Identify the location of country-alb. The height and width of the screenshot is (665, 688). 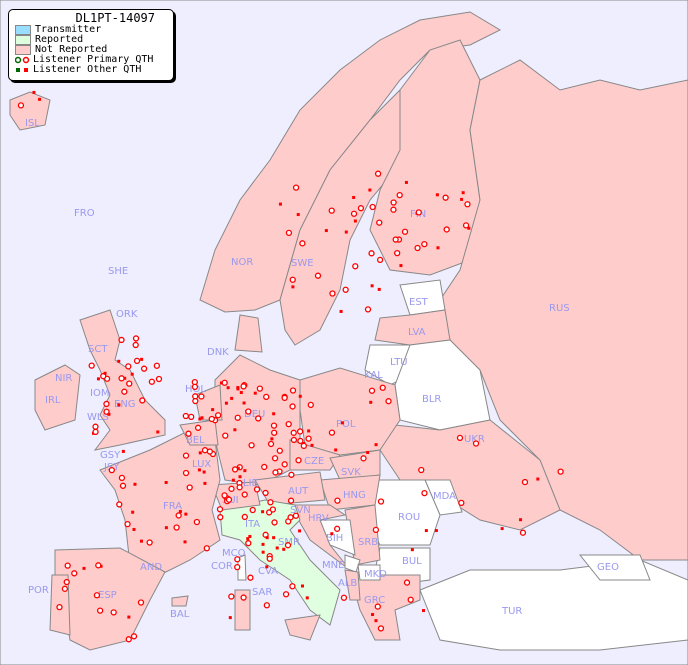
(352, 585).